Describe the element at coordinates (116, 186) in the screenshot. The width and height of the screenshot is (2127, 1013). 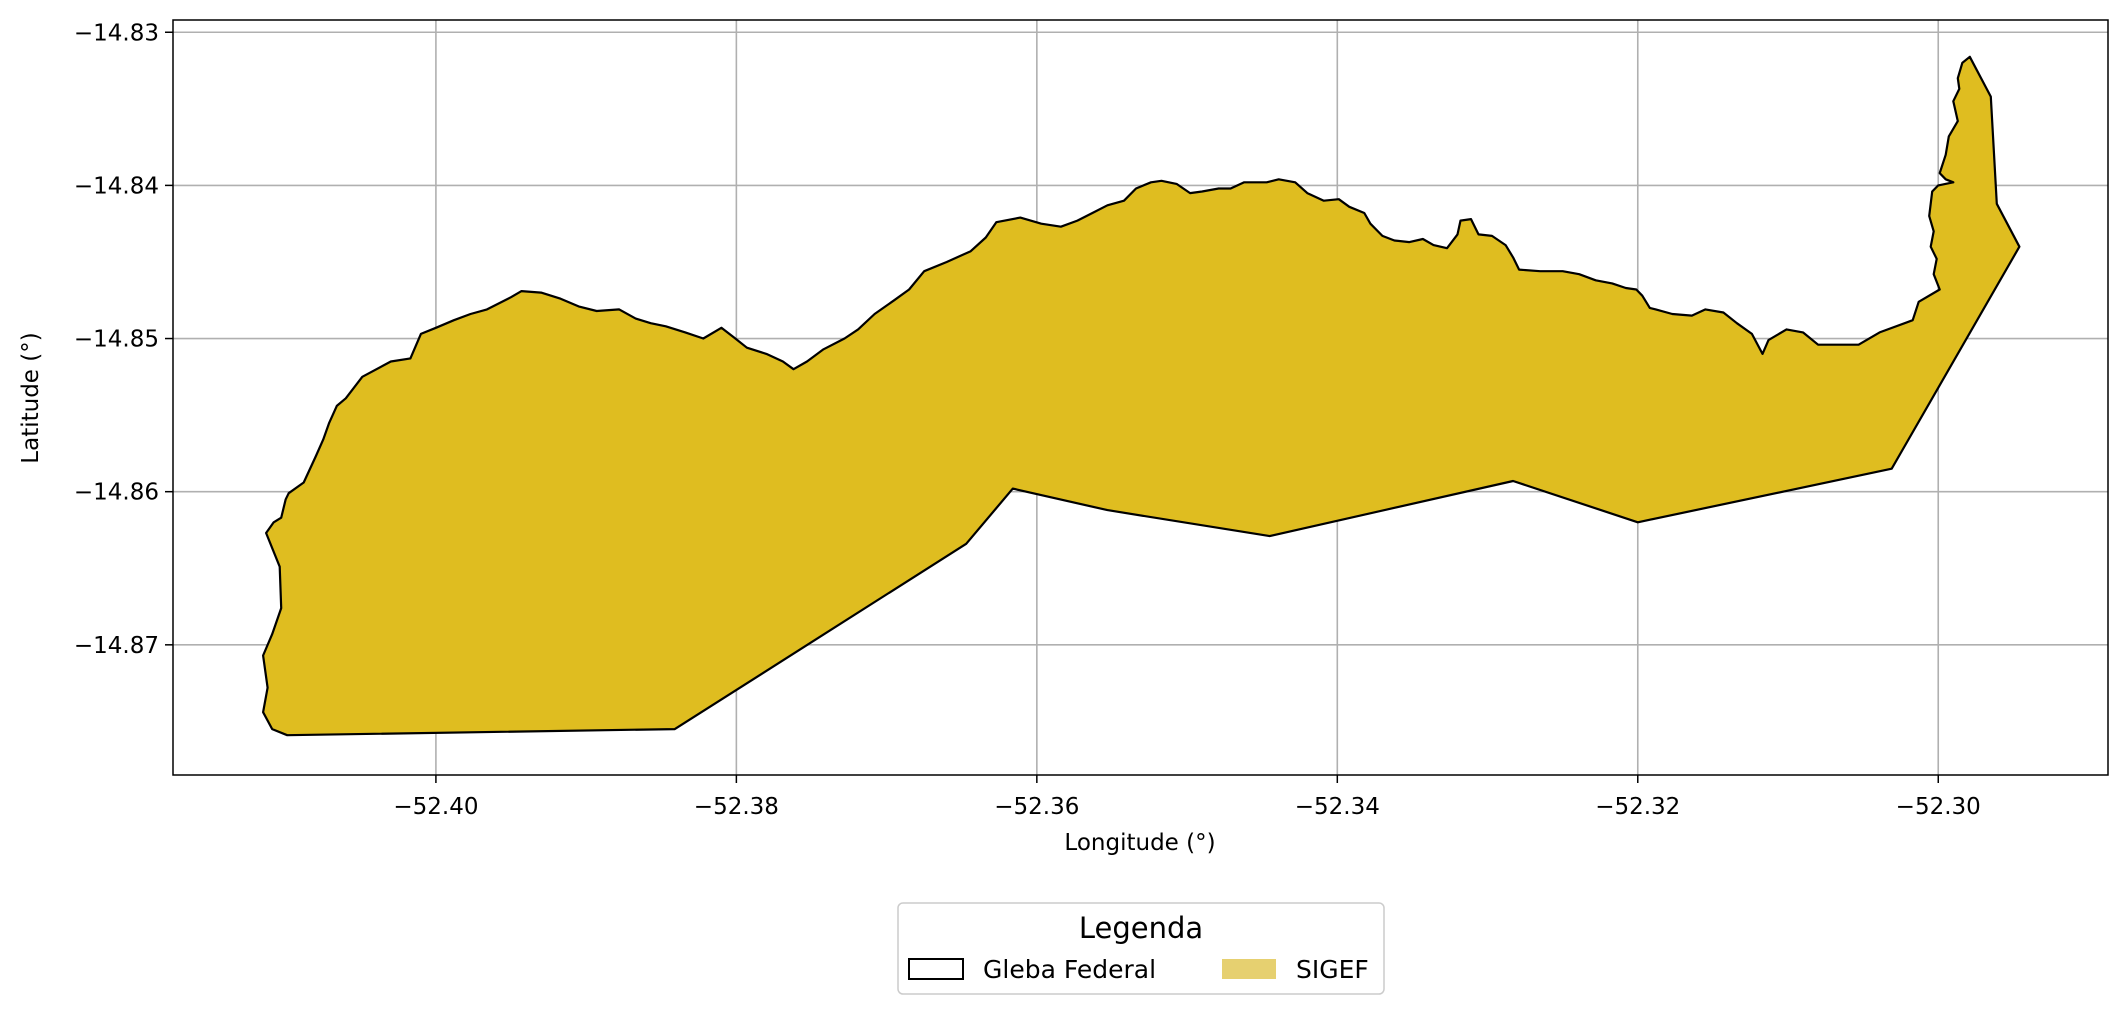
I see `y-tick-label: −14.84` at that location.